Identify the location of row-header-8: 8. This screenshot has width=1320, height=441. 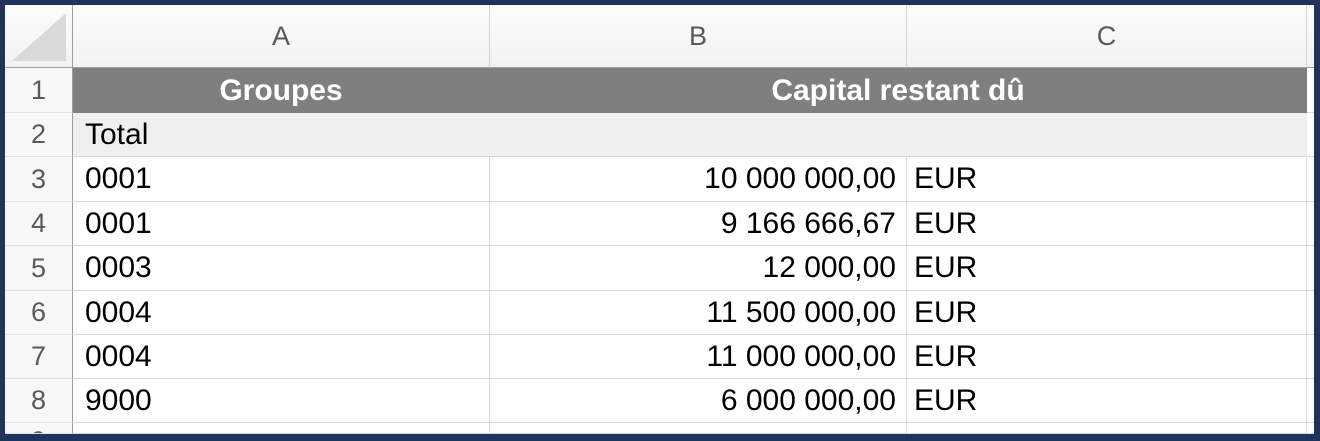
(39, 401).